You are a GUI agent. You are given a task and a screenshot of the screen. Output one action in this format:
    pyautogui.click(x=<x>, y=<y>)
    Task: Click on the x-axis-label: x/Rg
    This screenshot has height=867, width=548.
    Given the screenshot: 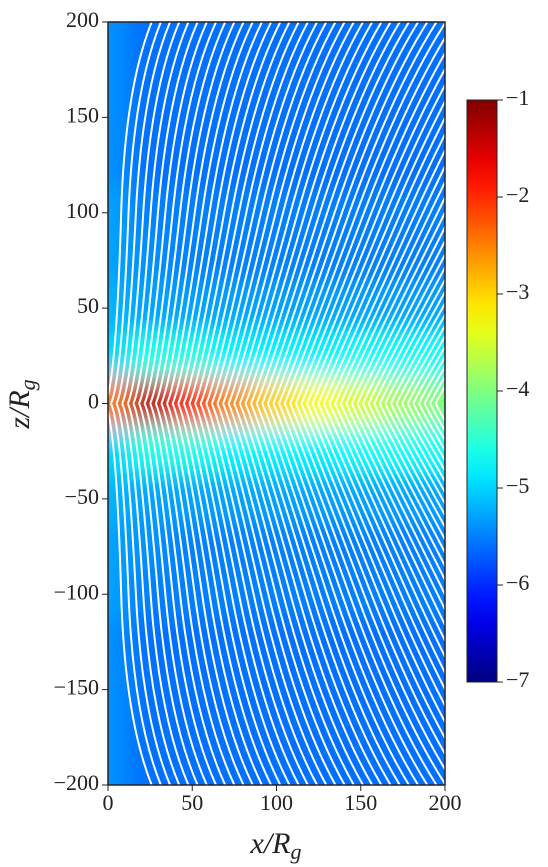 What is the action you would take?
    pyautogui.click(x=276, y=845)
    